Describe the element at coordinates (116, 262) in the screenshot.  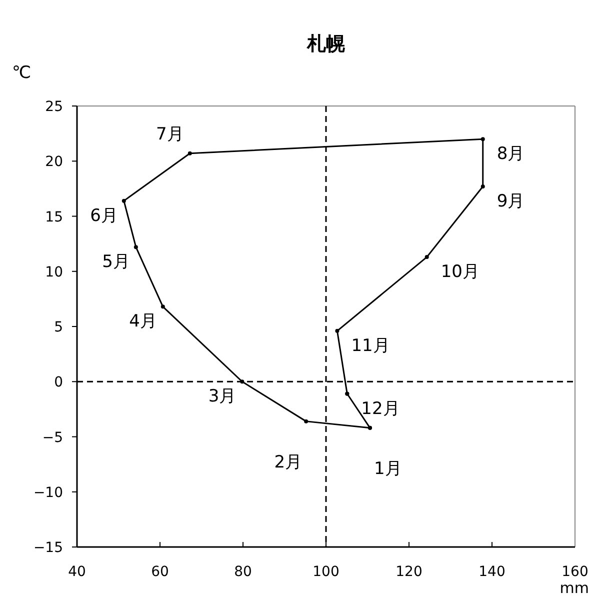
I see `annotation: 5月` at that location.